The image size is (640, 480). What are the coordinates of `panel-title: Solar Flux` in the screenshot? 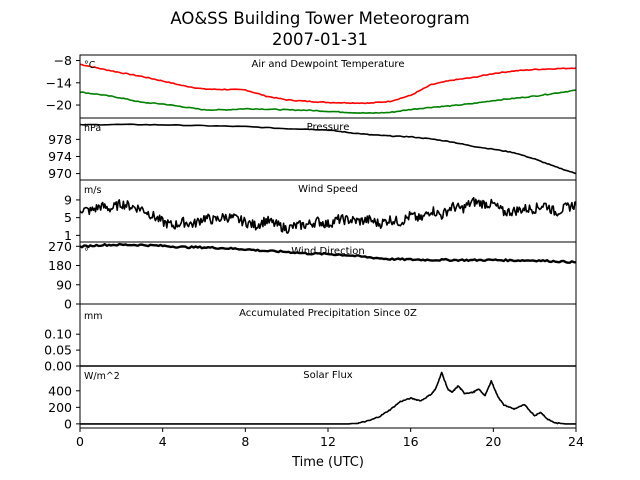 It's located at (328, 375).